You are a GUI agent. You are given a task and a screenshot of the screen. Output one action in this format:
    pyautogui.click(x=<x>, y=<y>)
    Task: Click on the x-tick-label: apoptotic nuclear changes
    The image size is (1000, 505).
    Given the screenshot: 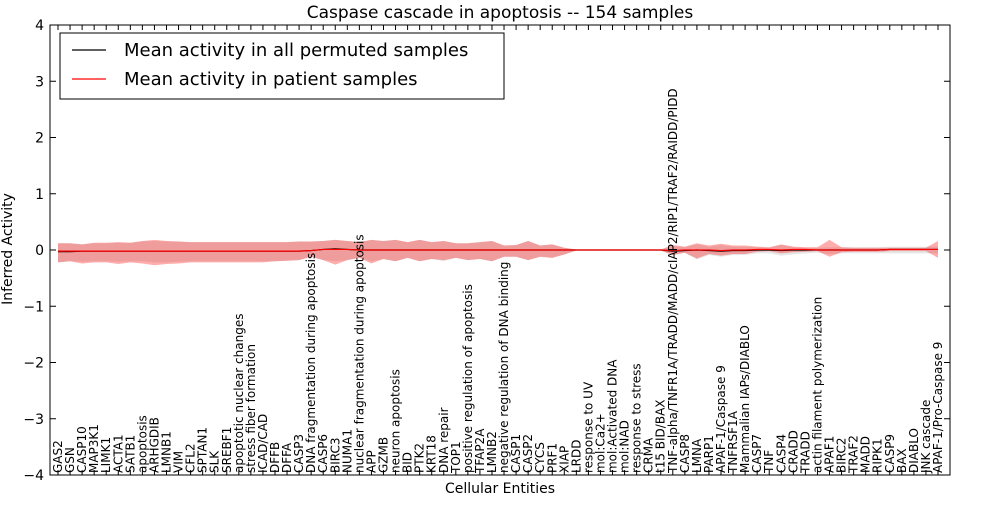 What is the action you would take?
    pyautogui.click(x=239, y=393)
    